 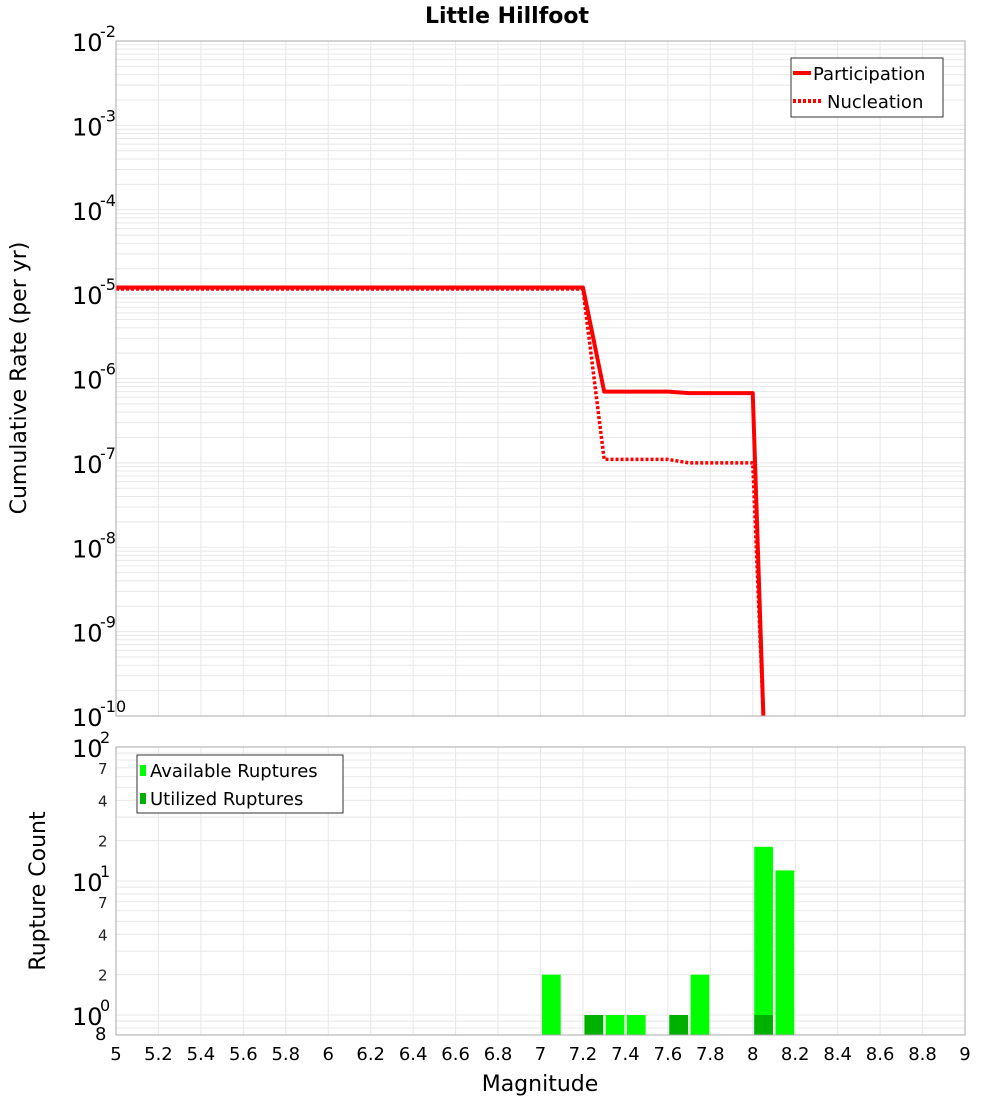 I want to click on svg-text: 9, so click(x=964, y=1054).